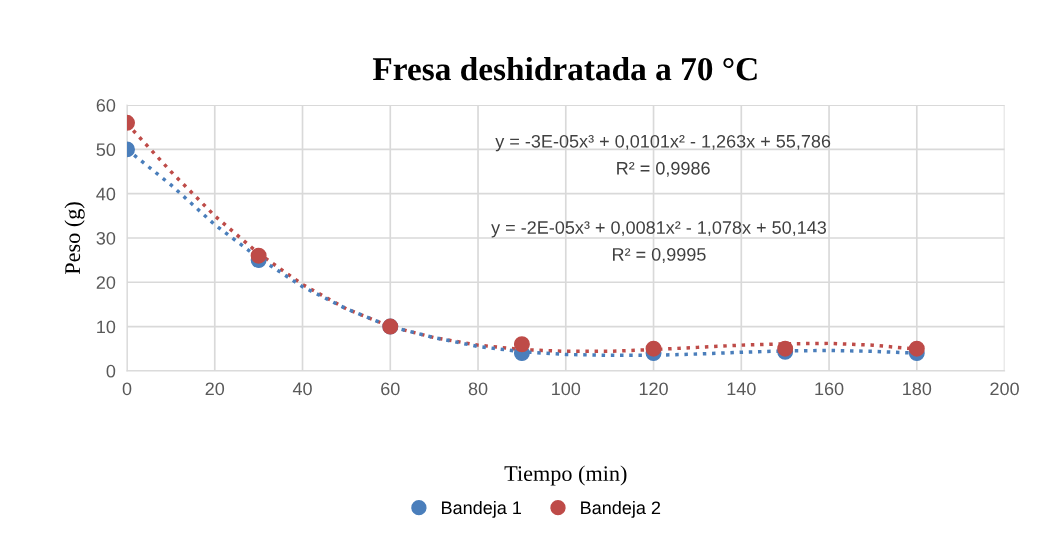  What do you see at coordinates (390, 389) in the screenshot?
I see `x-tick-label: 60` at bounding box center [390, 389].